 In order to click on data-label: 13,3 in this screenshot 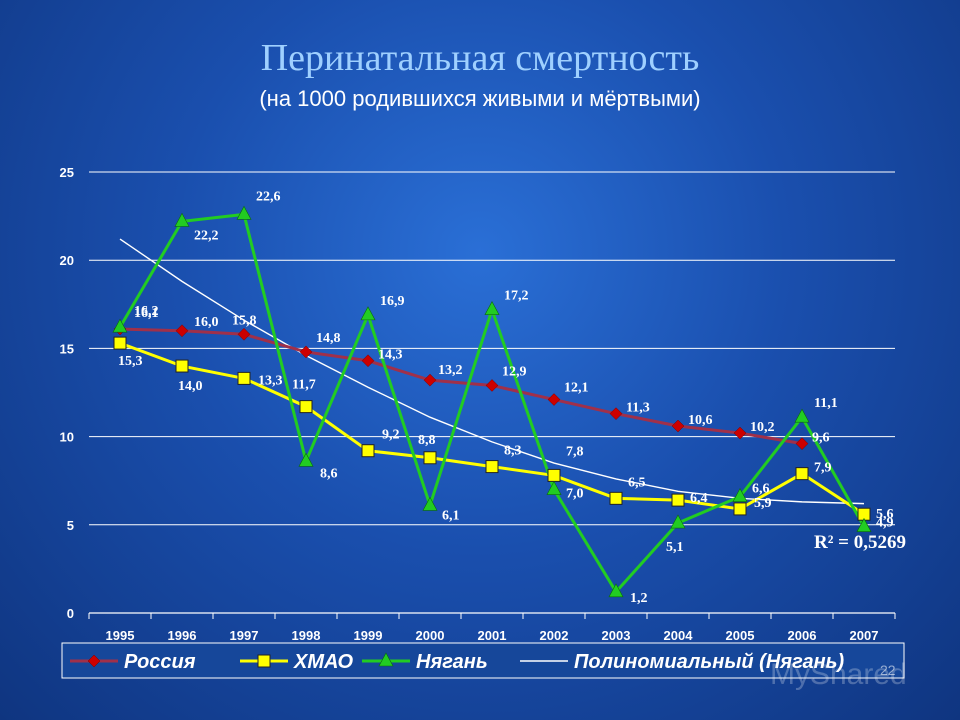, I will do `click(270, 380)`.